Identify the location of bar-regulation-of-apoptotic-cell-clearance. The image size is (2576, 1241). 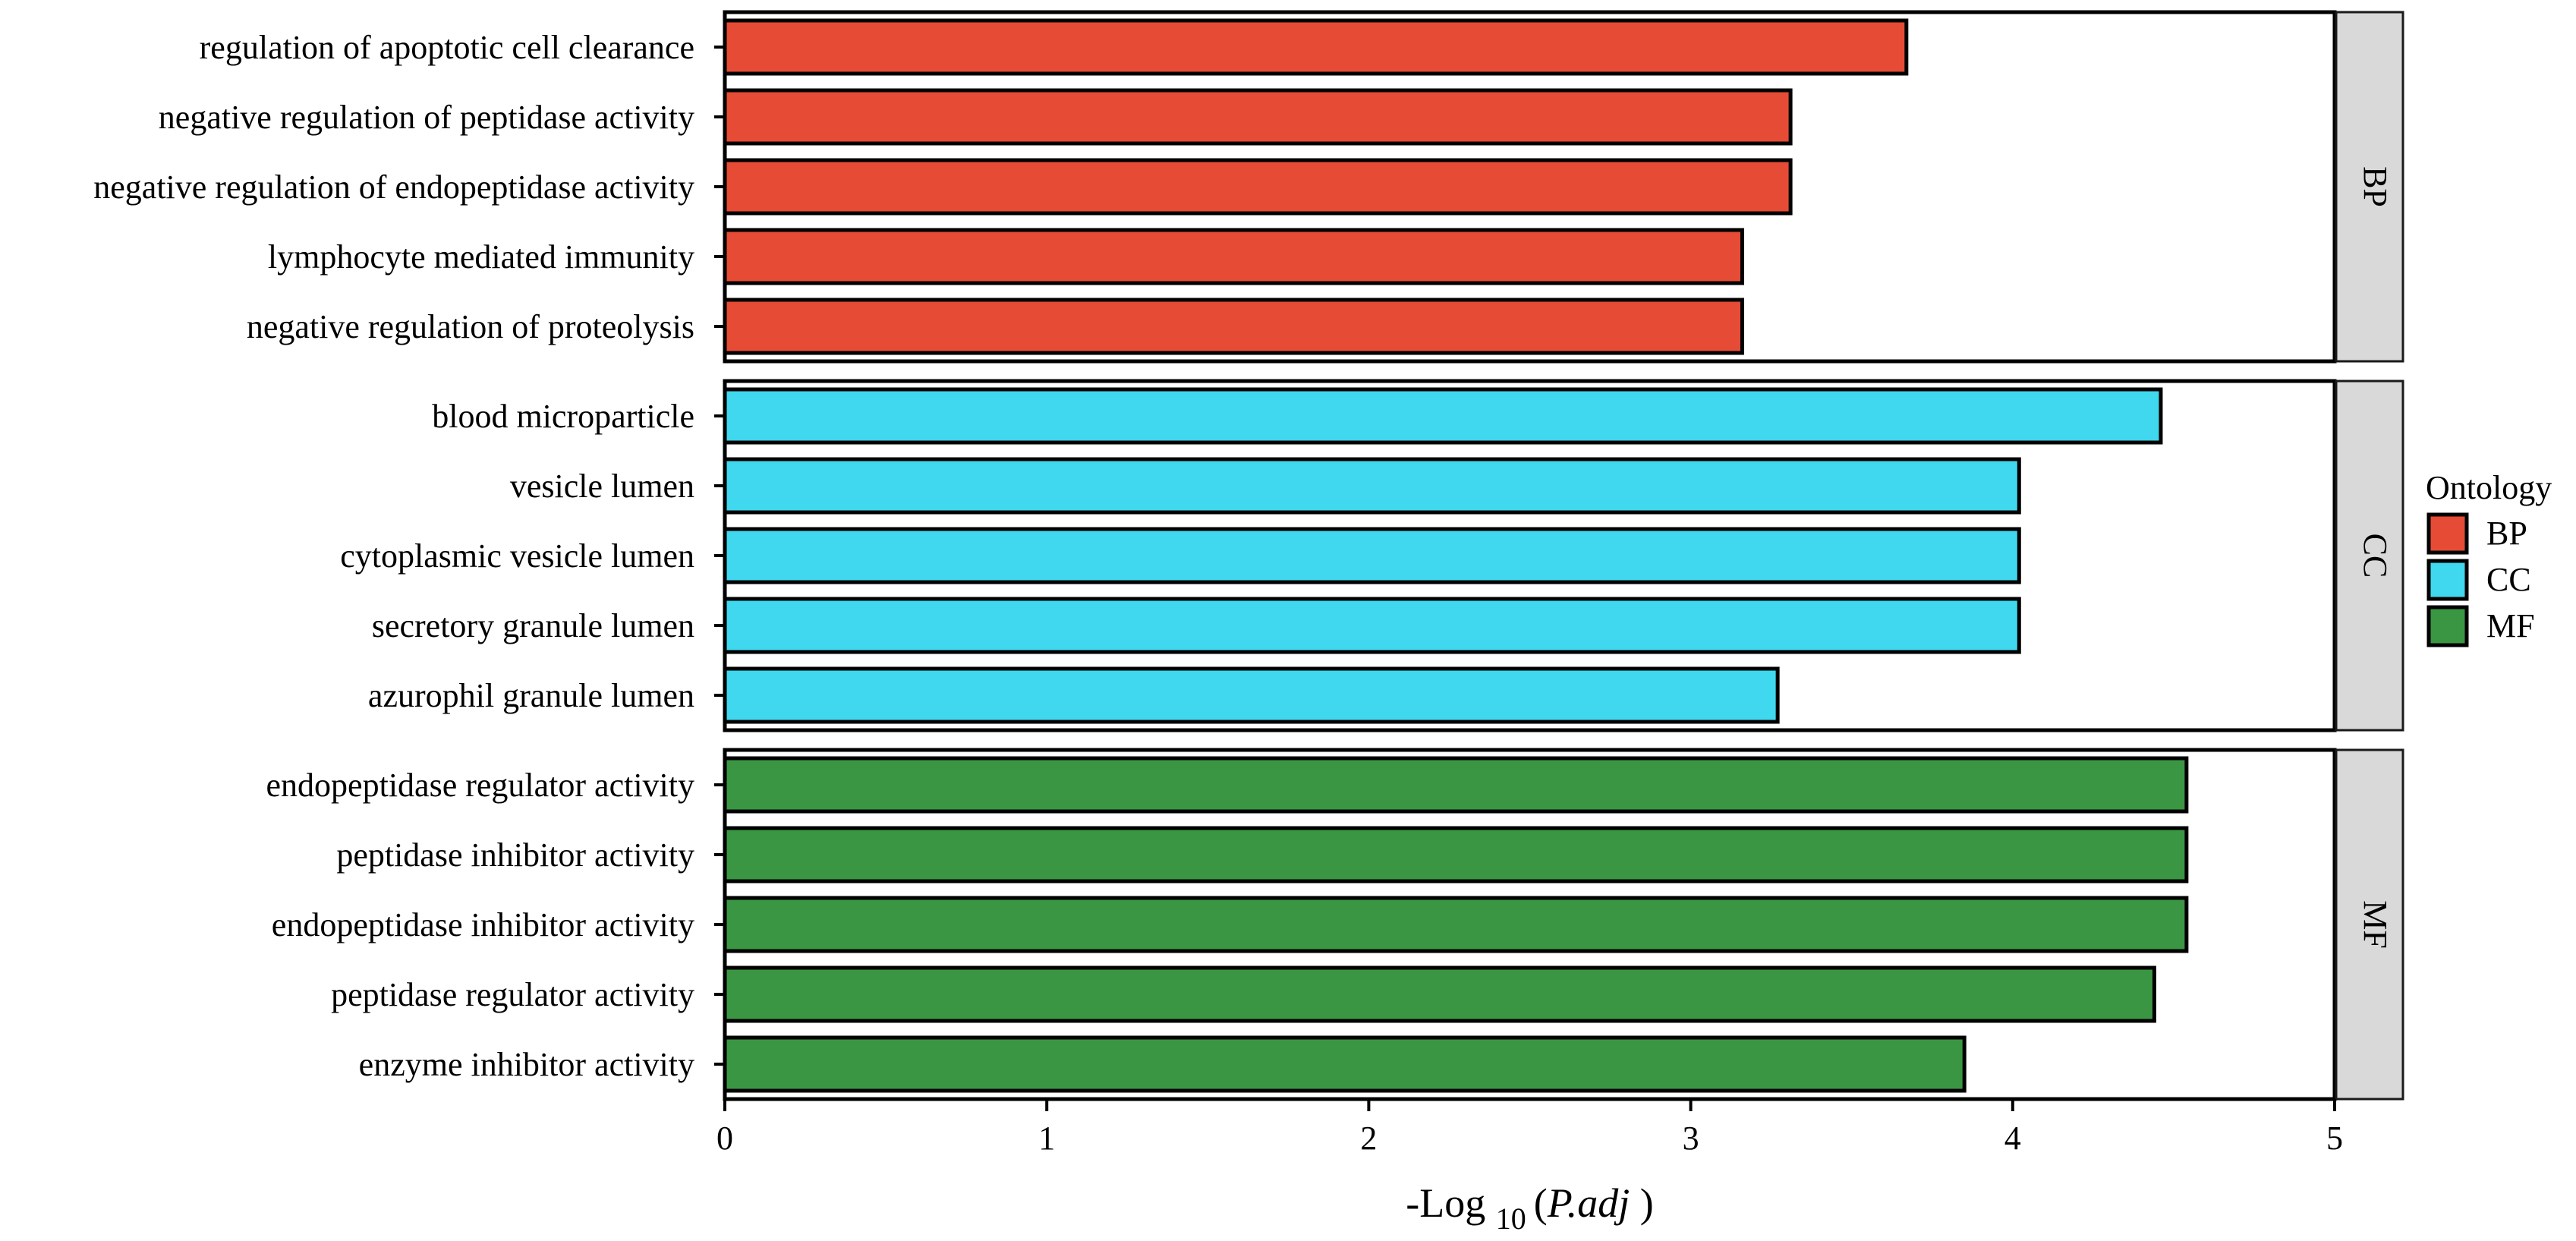
(1316, 47).